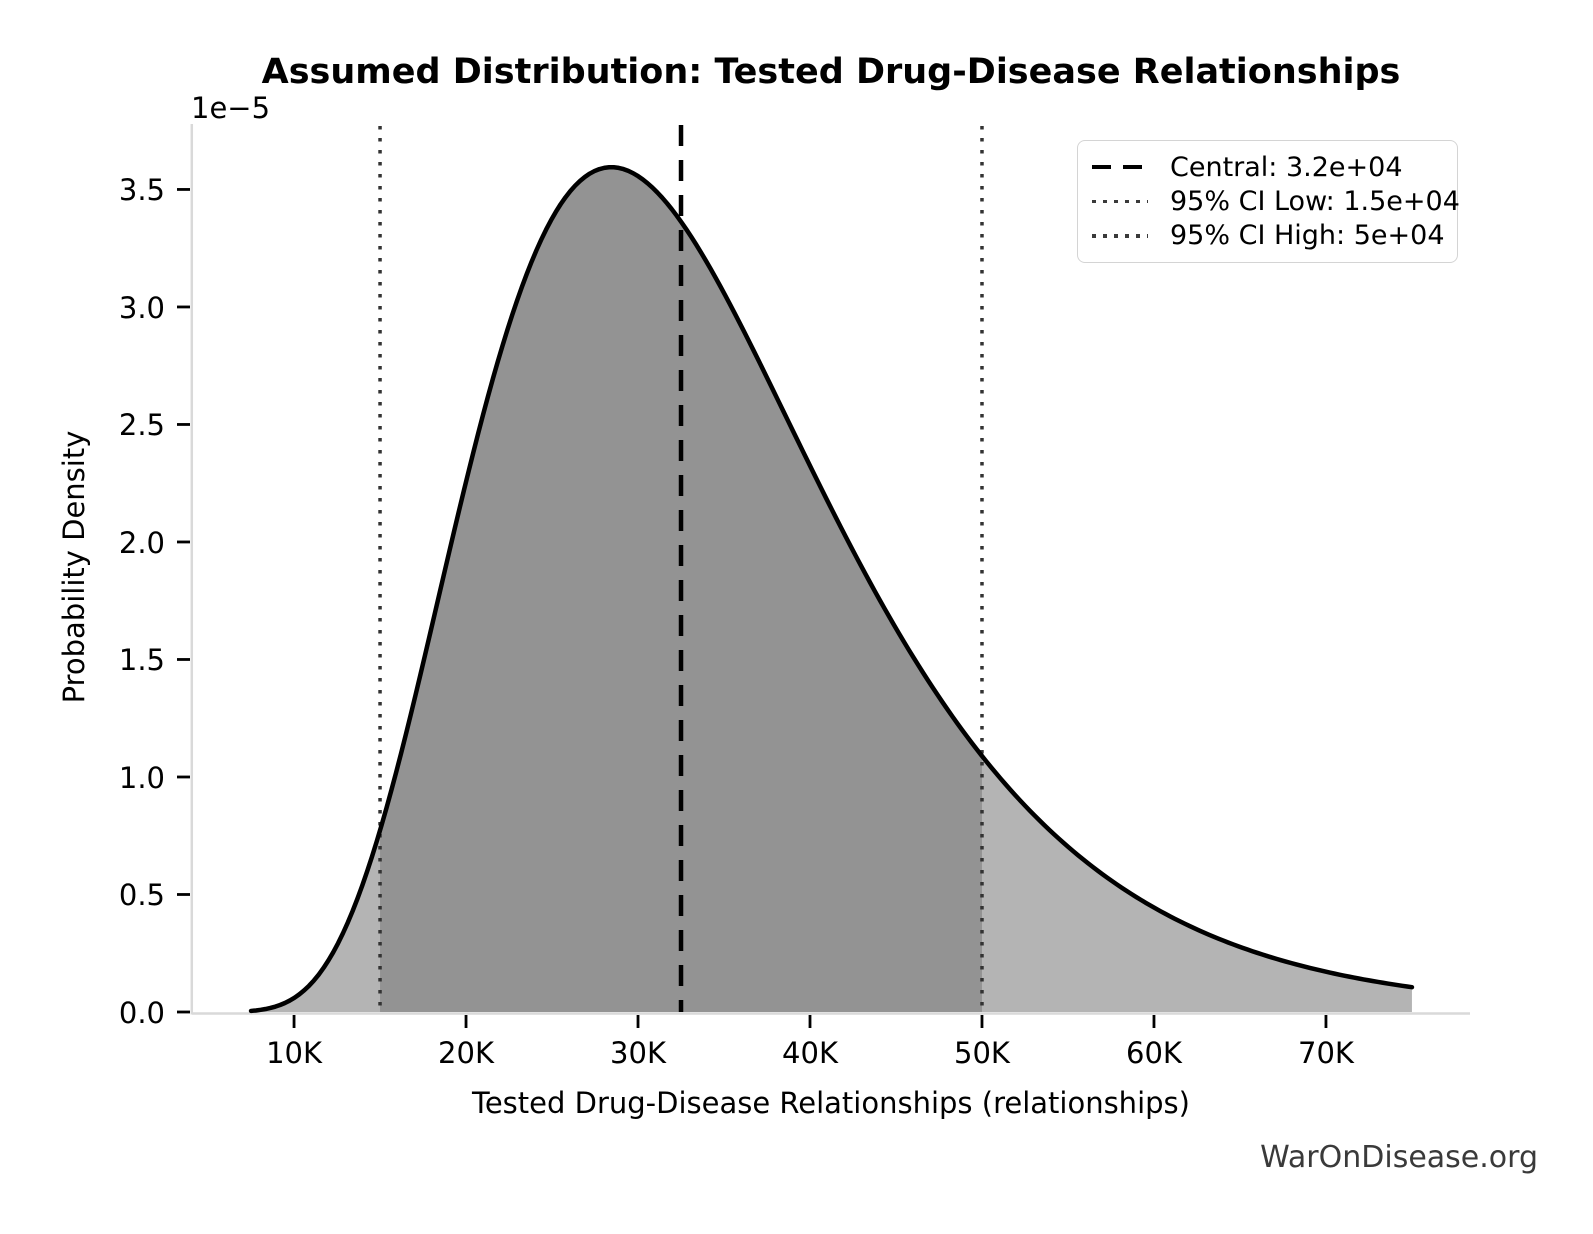 This screenshot has width=1593, height=1234. Describe the element at coordinates (294, 1053) in the screenshot. I see `x-tick-label: 10K` at that location.